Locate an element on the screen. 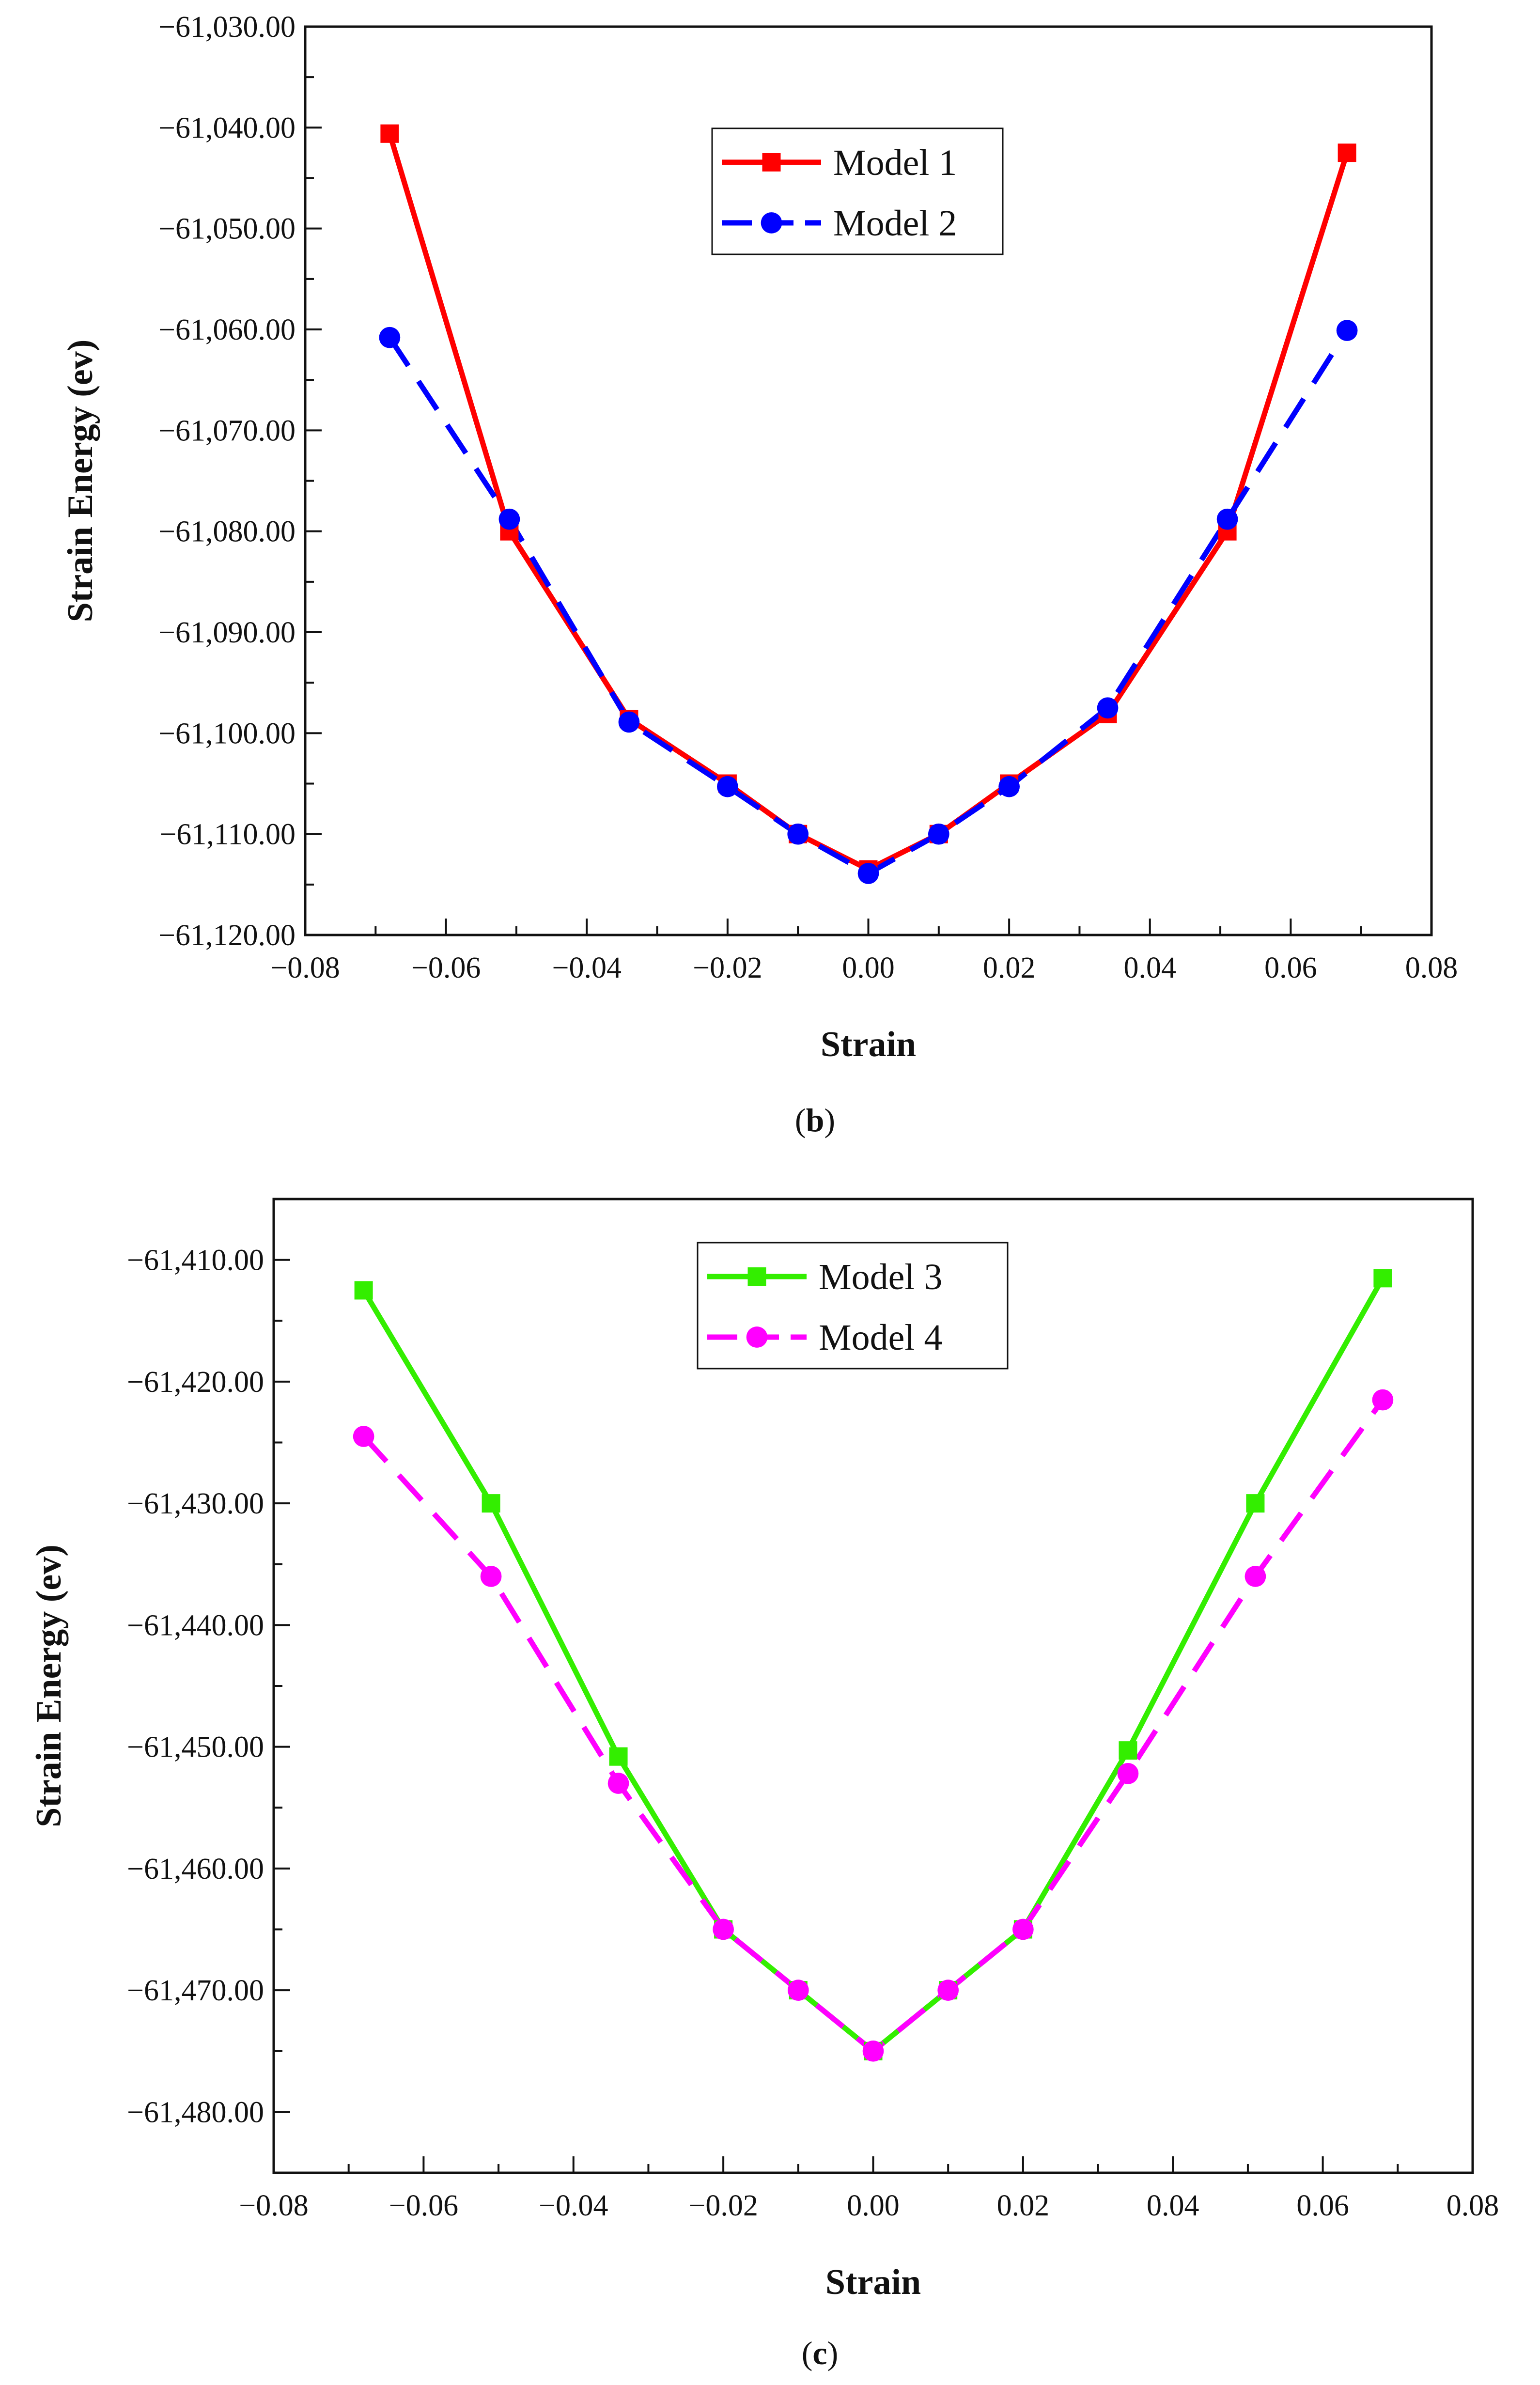  legend-label-model-1: Model 1 is located at coordinates (895, 163).